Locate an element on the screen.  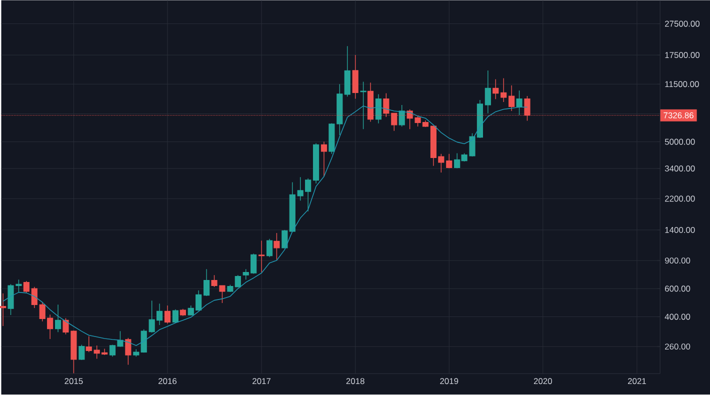
y-tick-label: 600.00 is located at coordinates (677, 289).